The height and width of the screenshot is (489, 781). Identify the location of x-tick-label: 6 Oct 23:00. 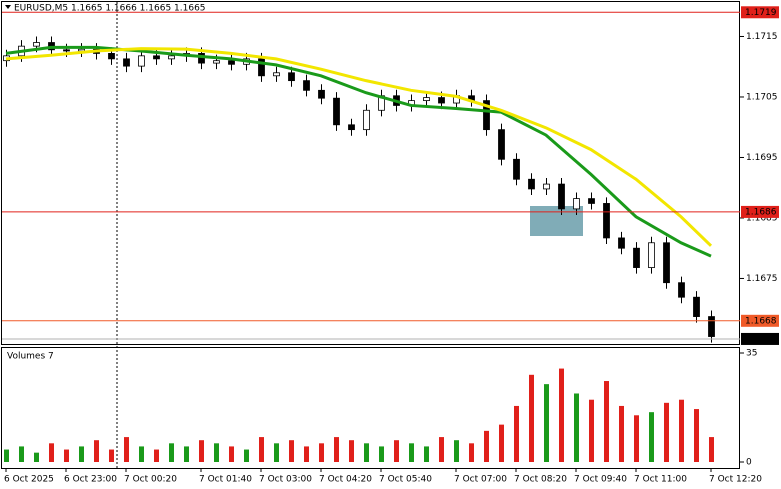
(90, 480).